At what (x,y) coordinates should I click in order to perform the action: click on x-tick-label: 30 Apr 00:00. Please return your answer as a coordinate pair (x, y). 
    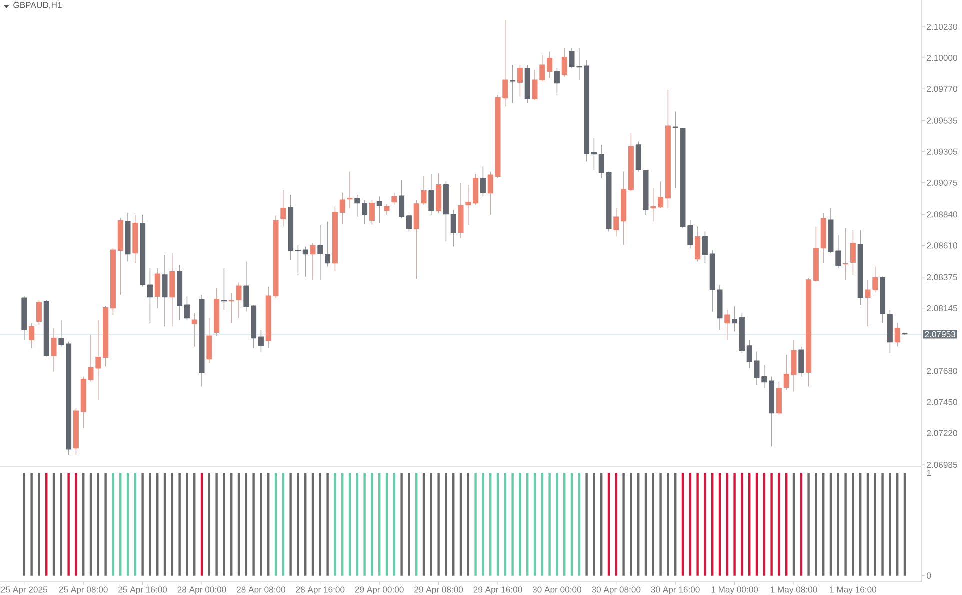
    Looking at the image, I should click on (557, 590).